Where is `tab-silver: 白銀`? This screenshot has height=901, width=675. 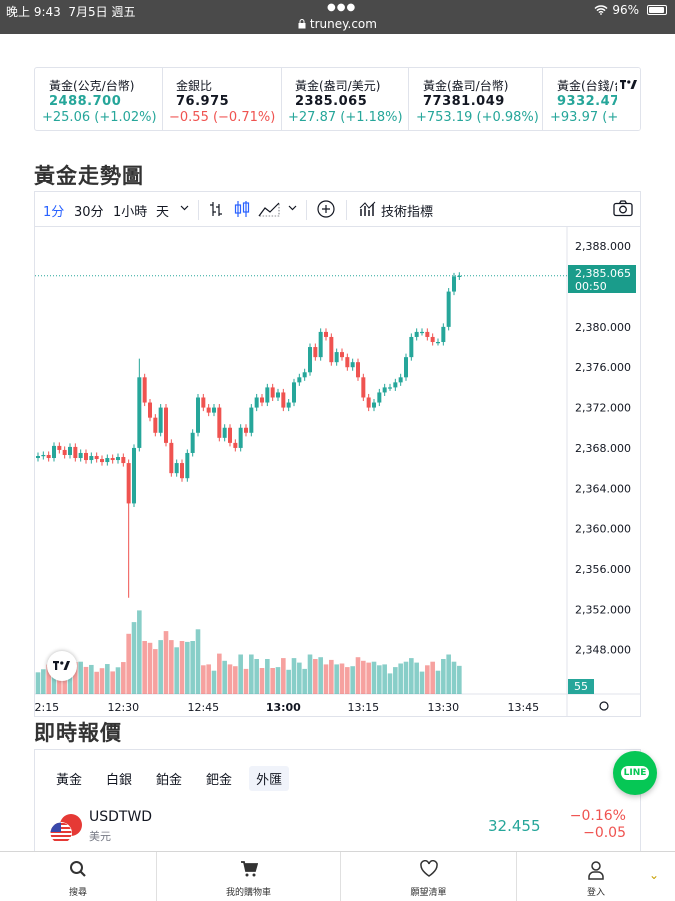 tab-silver: 白銀 is located at coordinates (119, 780).